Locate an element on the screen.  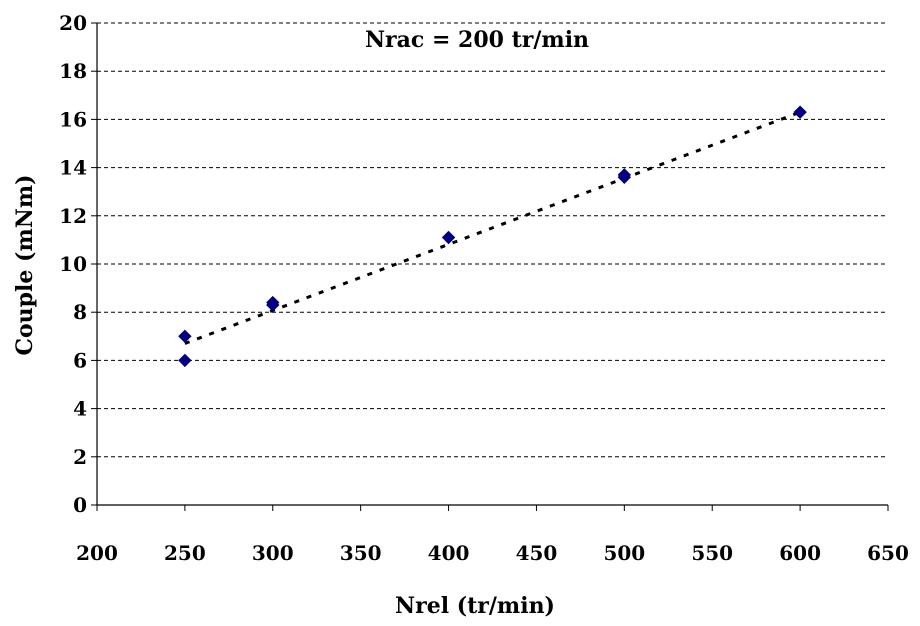
x-tick-label: 300 is located at coordinates (273, 553).